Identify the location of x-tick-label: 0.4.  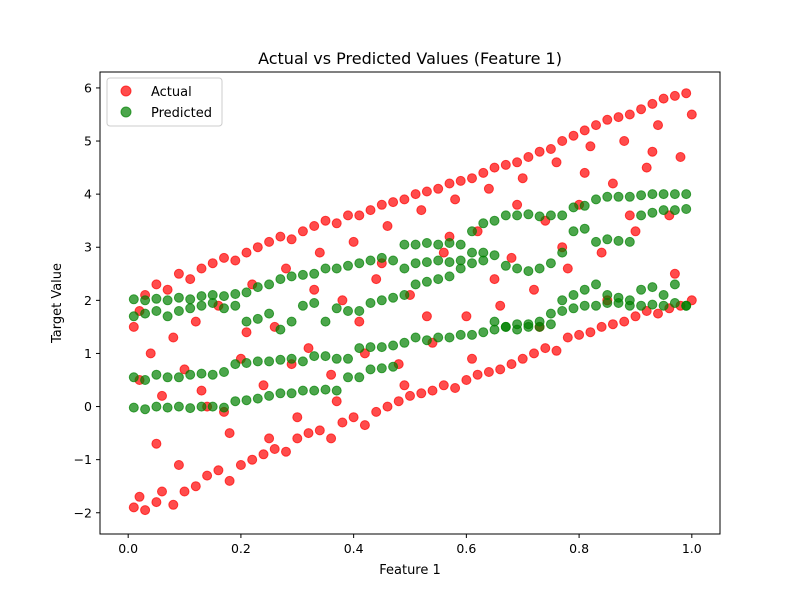
(354, 548).